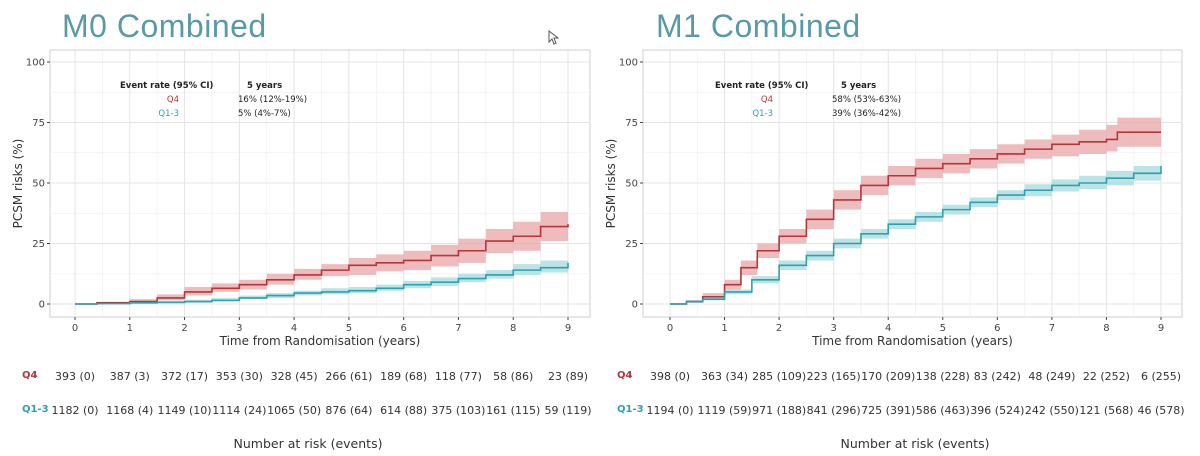 The height and width of the screenshot is (456, 1200). Describe the element at coordinates (239, 376) in the screenshot. I see `risk-cell: 353 (30)` at that location.